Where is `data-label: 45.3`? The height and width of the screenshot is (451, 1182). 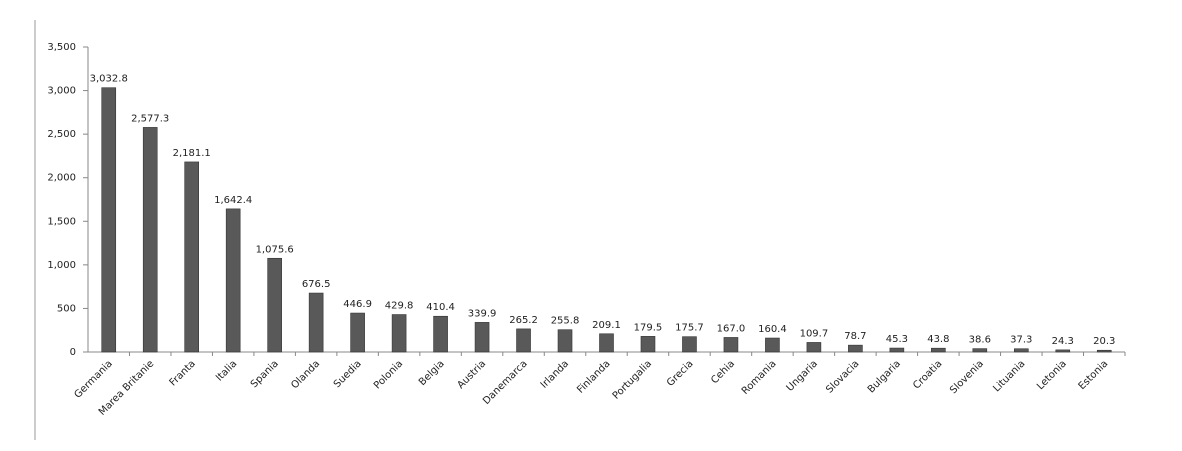
data-label: 45.3 is located at coordinates (897, 339).